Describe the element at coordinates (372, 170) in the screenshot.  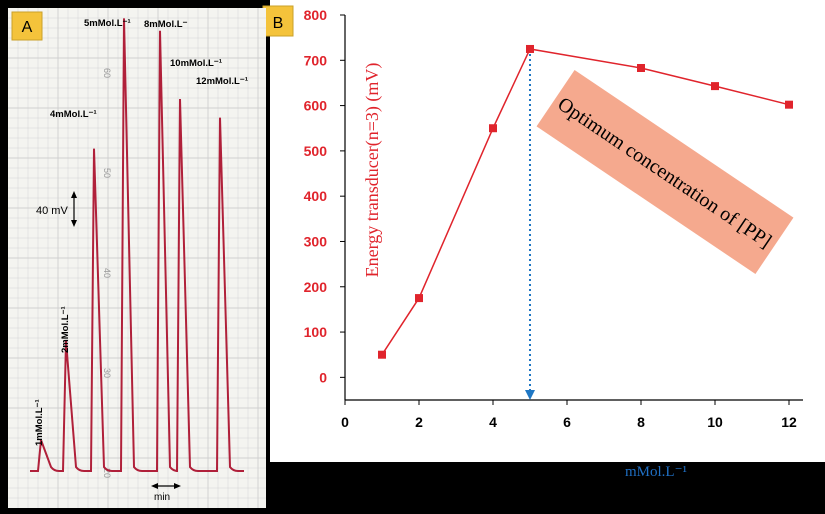
I see `y-axis-label: Energy transducer(n=3) (mV)` at that location.